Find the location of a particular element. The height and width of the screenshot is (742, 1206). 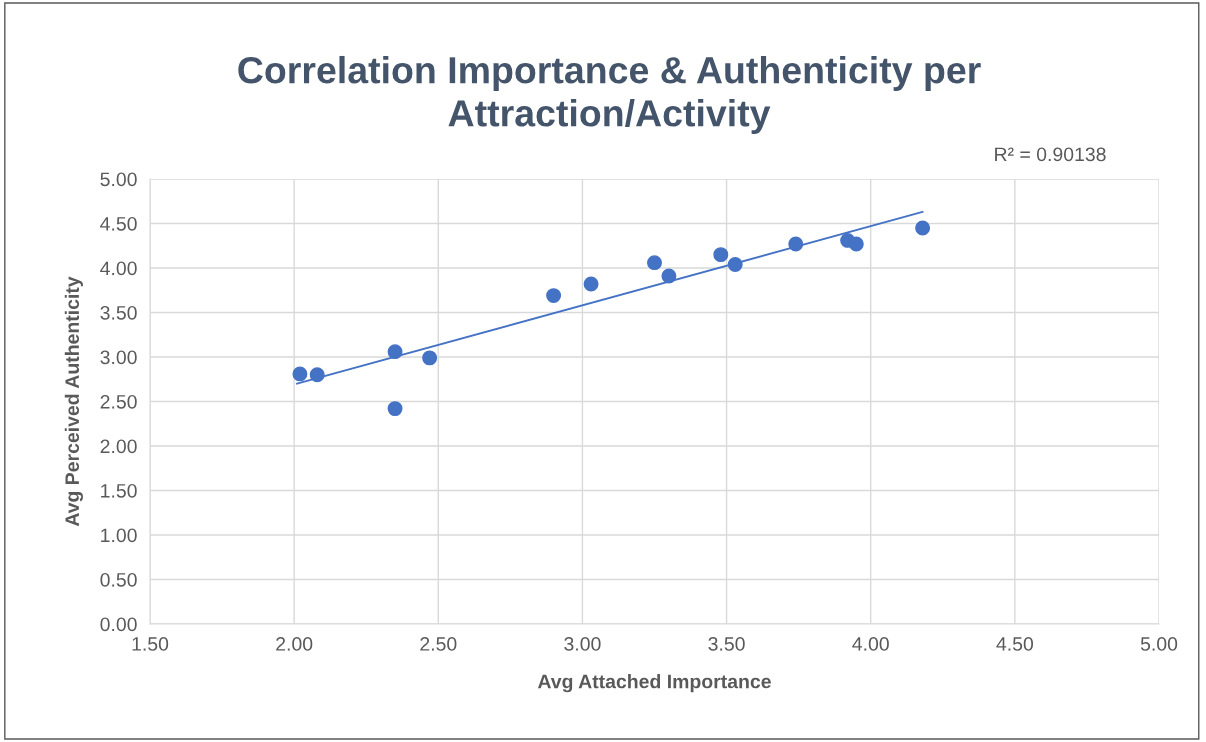

y-tick-label: 2.00 is located at coordinates (118, 446).